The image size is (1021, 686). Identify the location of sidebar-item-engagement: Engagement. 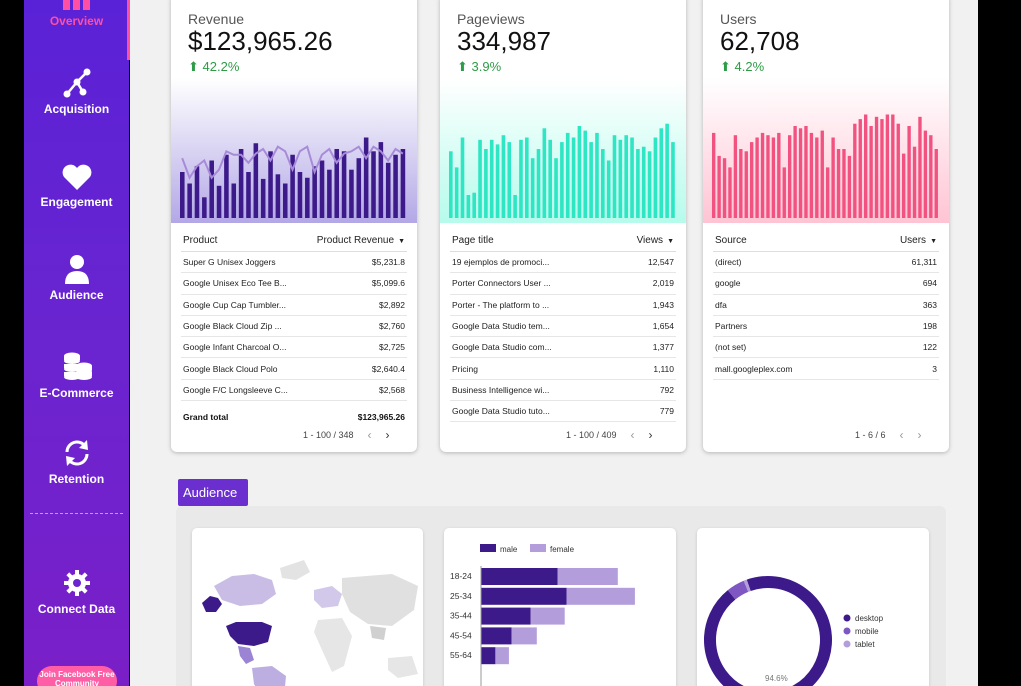
(76, 186).